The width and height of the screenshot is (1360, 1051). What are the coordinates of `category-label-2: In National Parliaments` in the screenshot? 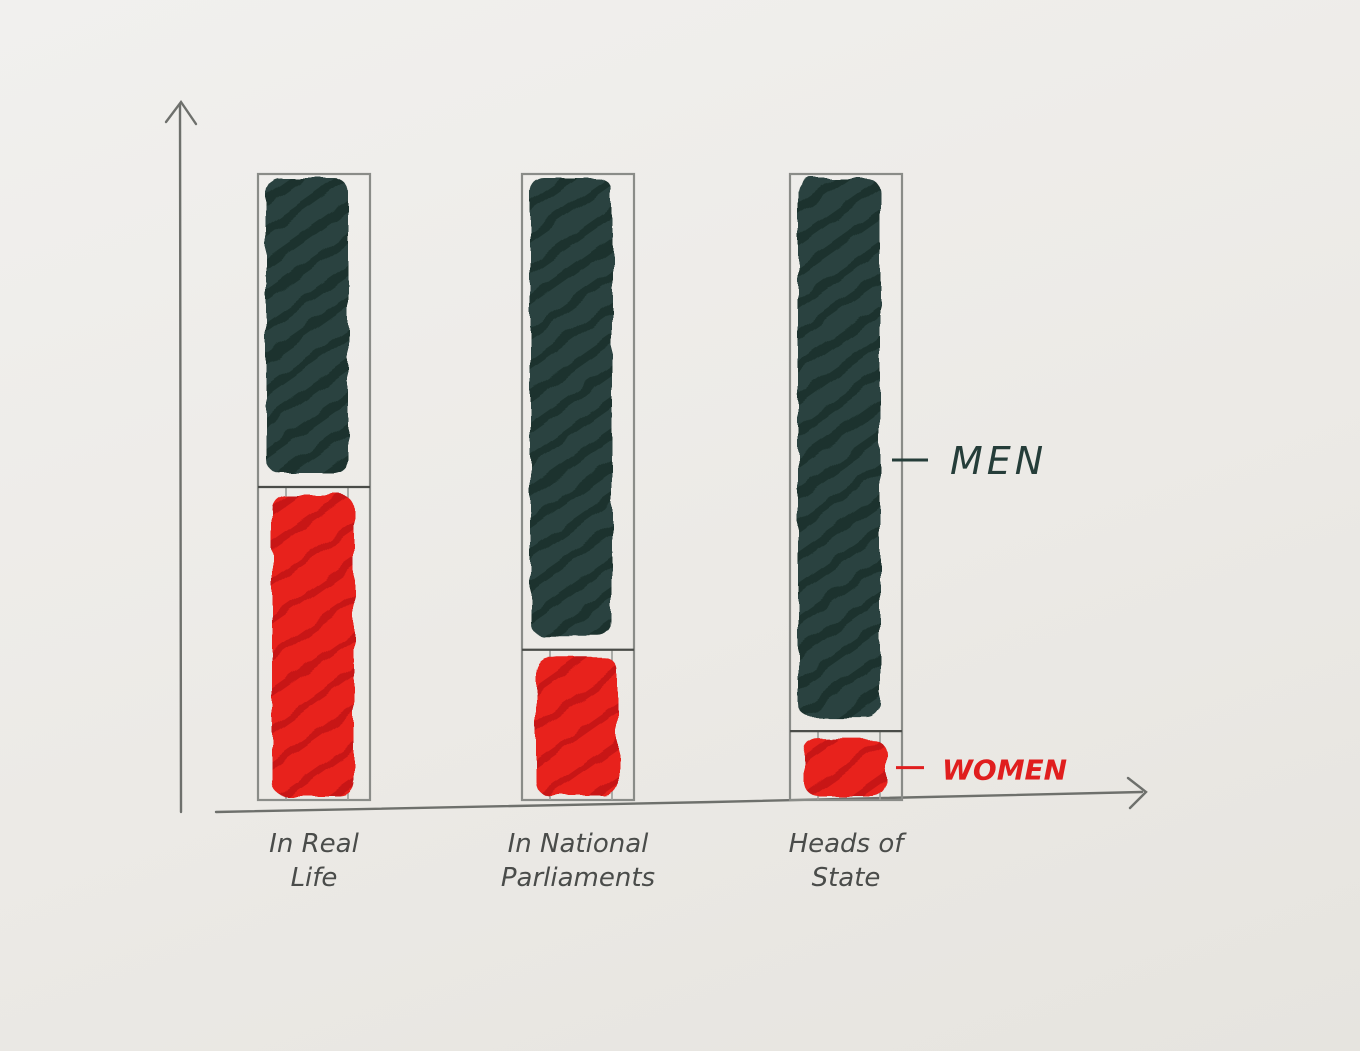 It's located at (578, 861).